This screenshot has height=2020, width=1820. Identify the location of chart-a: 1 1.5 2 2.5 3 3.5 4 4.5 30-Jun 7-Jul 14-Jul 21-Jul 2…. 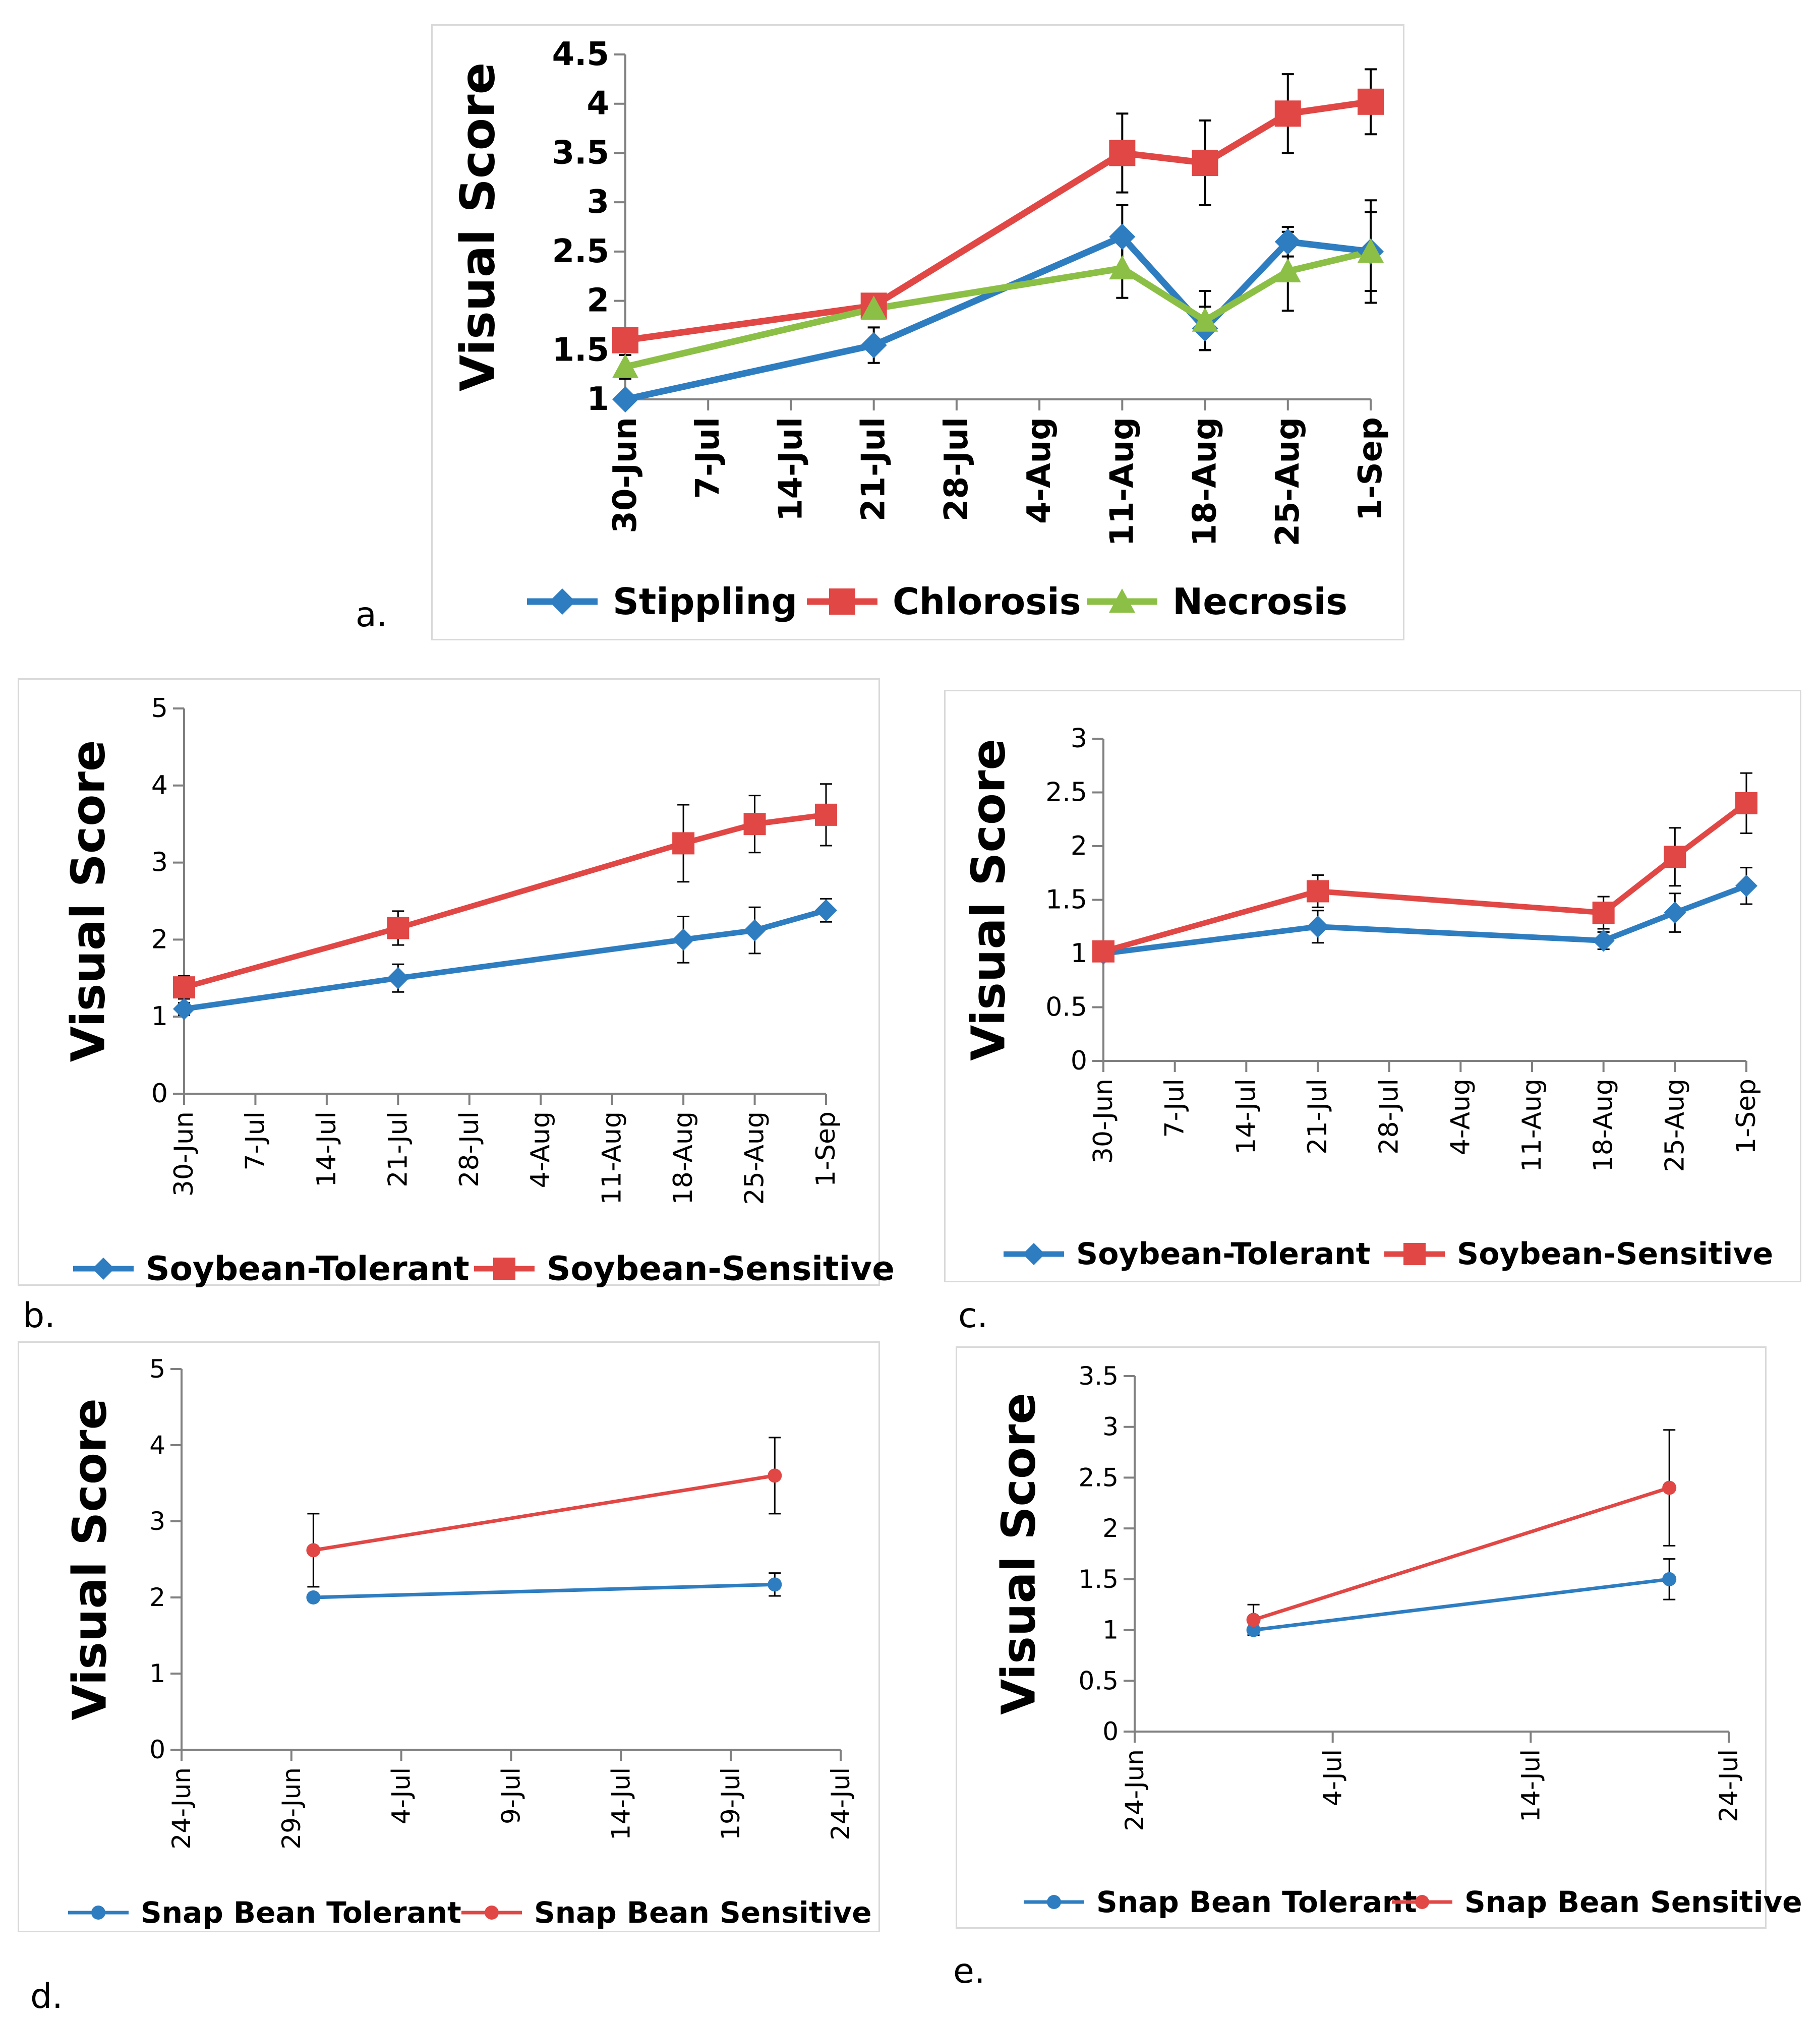
(921, 330).